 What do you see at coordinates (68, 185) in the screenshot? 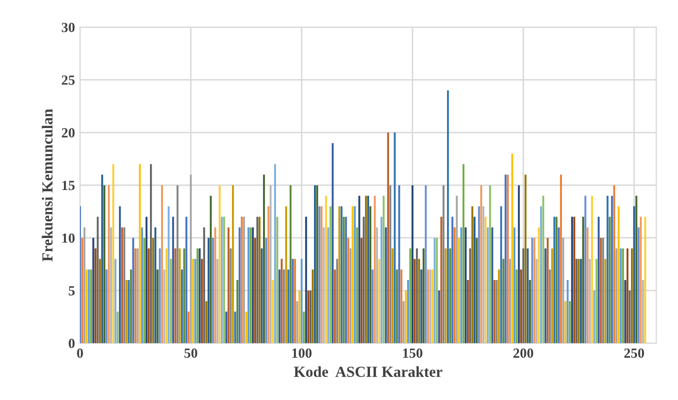
I see `y-tick-label: 15` at bounding box center [68, 185].